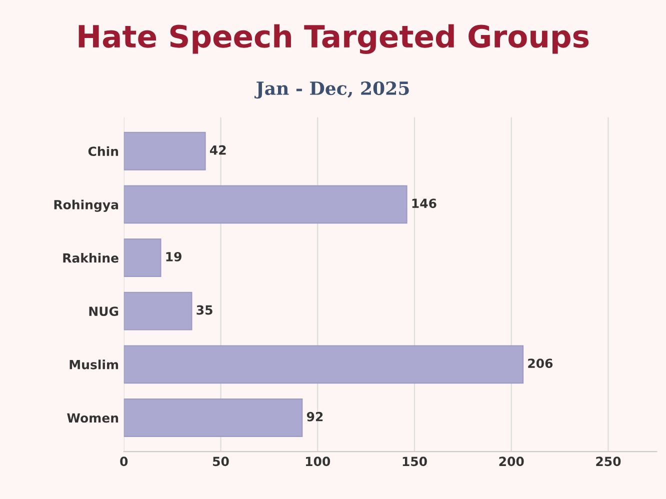 The height and width of the screenshot is (499, 666). I want to click on y-tick-label: NUG, so click(103, 311).